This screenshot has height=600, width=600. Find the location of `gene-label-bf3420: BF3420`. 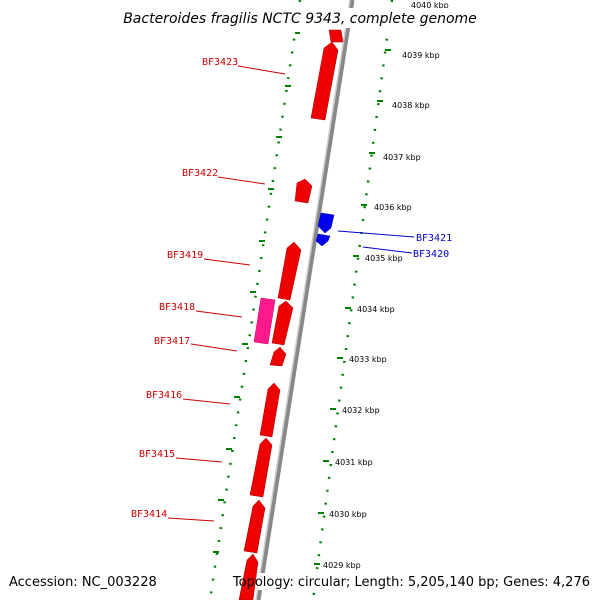

gene-label-bf3420: BF3420 is located at coordinates (431, 254).